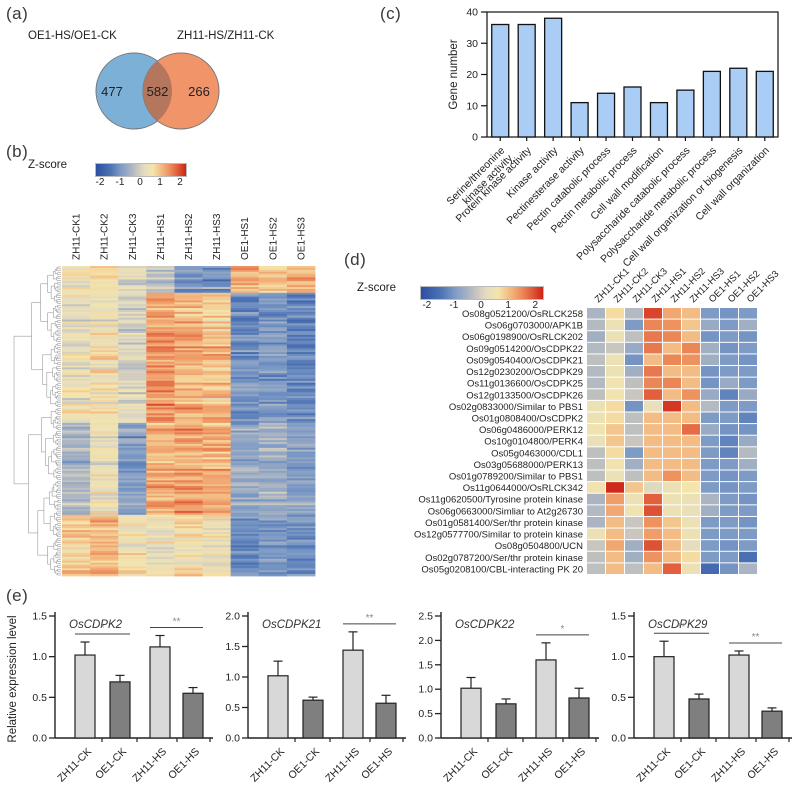 This screenshot has height=790, width=800. I want to click on venn-right-title: ZH11-HS/ZH11-CK, so click(226, 36).